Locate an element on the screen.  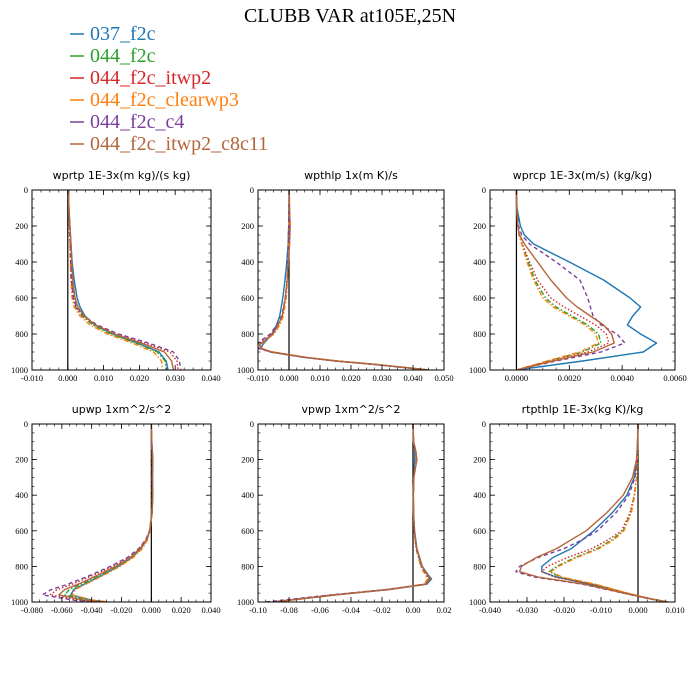
x-tick-label: -0.030 is located at coordinates (527, 610).